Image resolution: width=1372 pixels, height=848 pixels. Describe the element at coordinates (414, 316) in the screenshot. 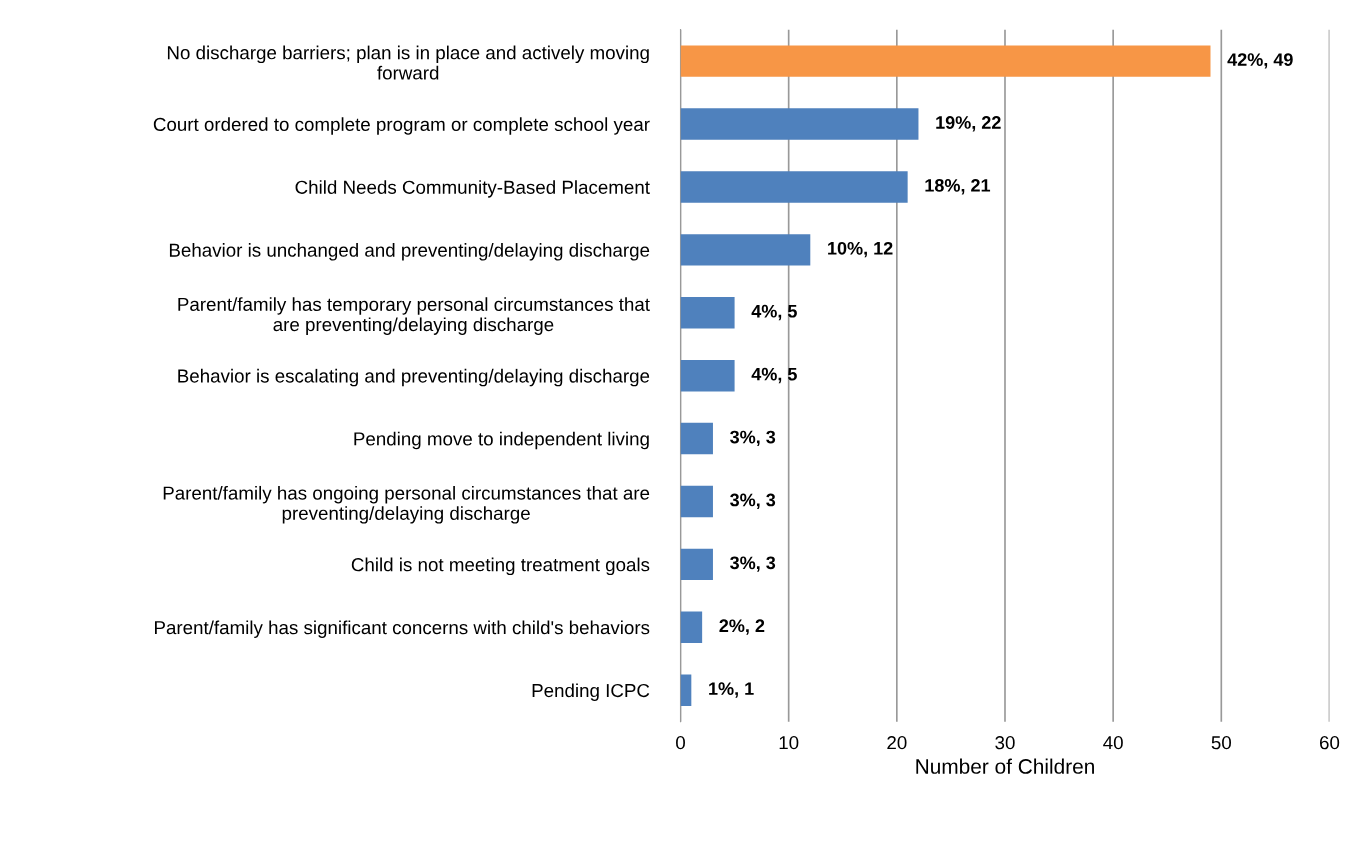

I see `y-tick-label: Parent/family has temporary personal circumstances that are preventing/delaying discharge` at that location.